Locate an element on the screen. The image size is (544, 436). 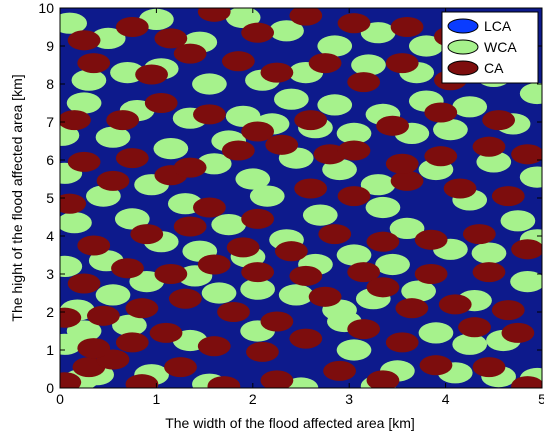
legend-label-wca: WCA is located at coordinates (500, 47).